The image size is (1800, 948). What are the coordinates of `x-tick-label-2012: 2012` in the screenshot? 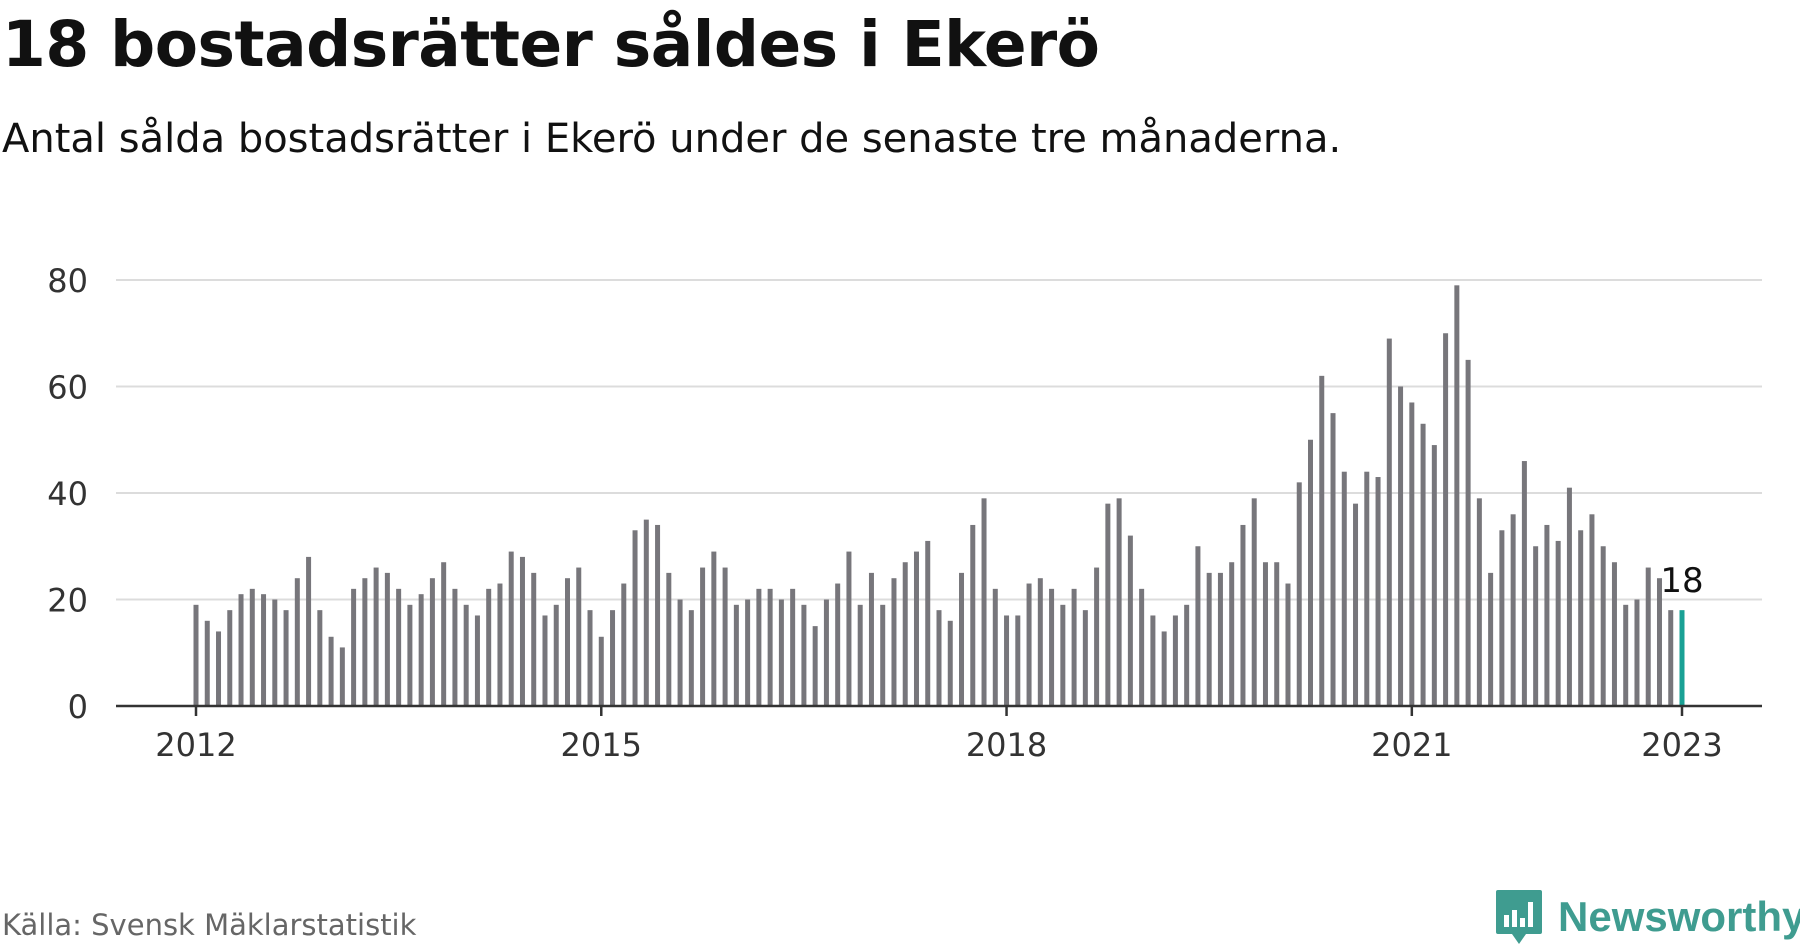 It's located at (195, 745).